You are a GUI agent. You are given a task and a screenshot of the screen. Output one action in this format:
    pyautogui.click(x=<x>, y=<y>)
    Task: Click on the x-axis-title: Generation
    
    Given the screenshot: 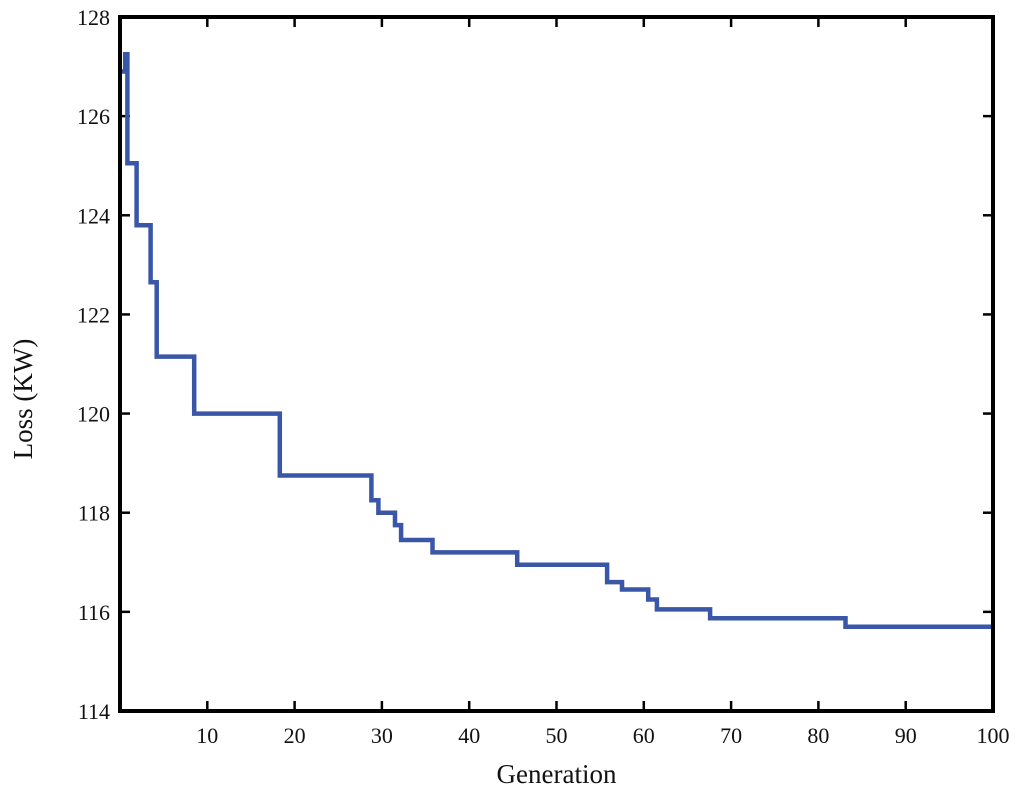 What is the action you would take?
    pyautogui.click(x=557, y=774)
    